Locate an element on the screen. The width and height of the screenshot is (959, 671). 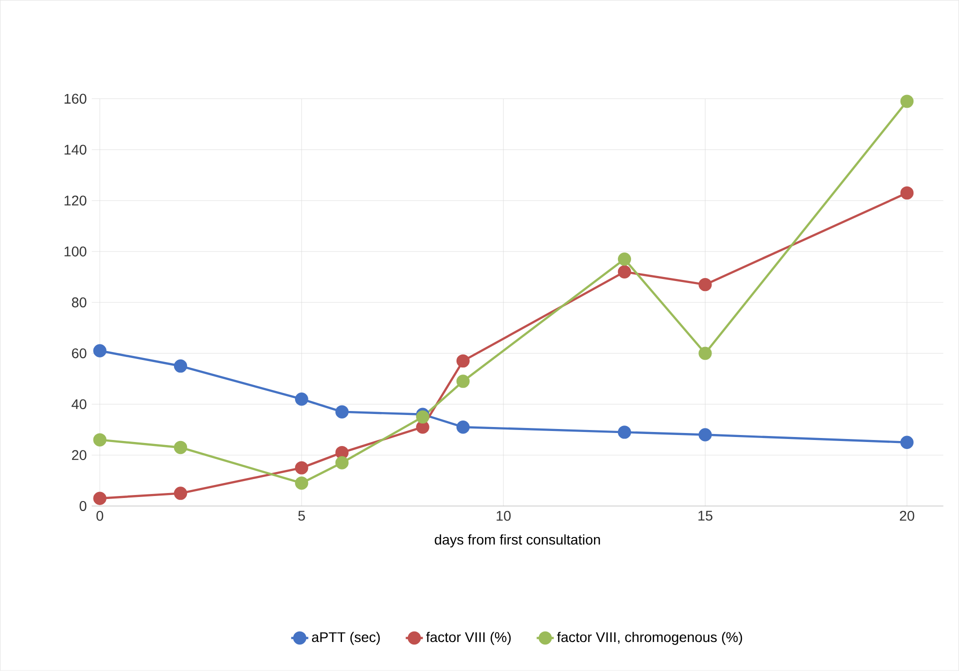
y-tick-label: 20 is located at coordinates (79, 455).